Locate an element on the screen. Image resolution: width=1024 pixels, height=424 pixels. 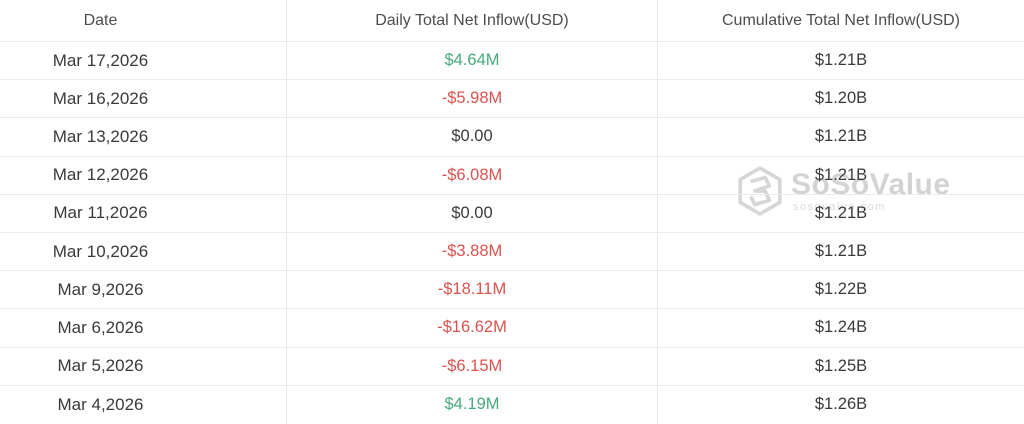
date-cell: Mar 13,2026 is located at coordinates (143, 137).